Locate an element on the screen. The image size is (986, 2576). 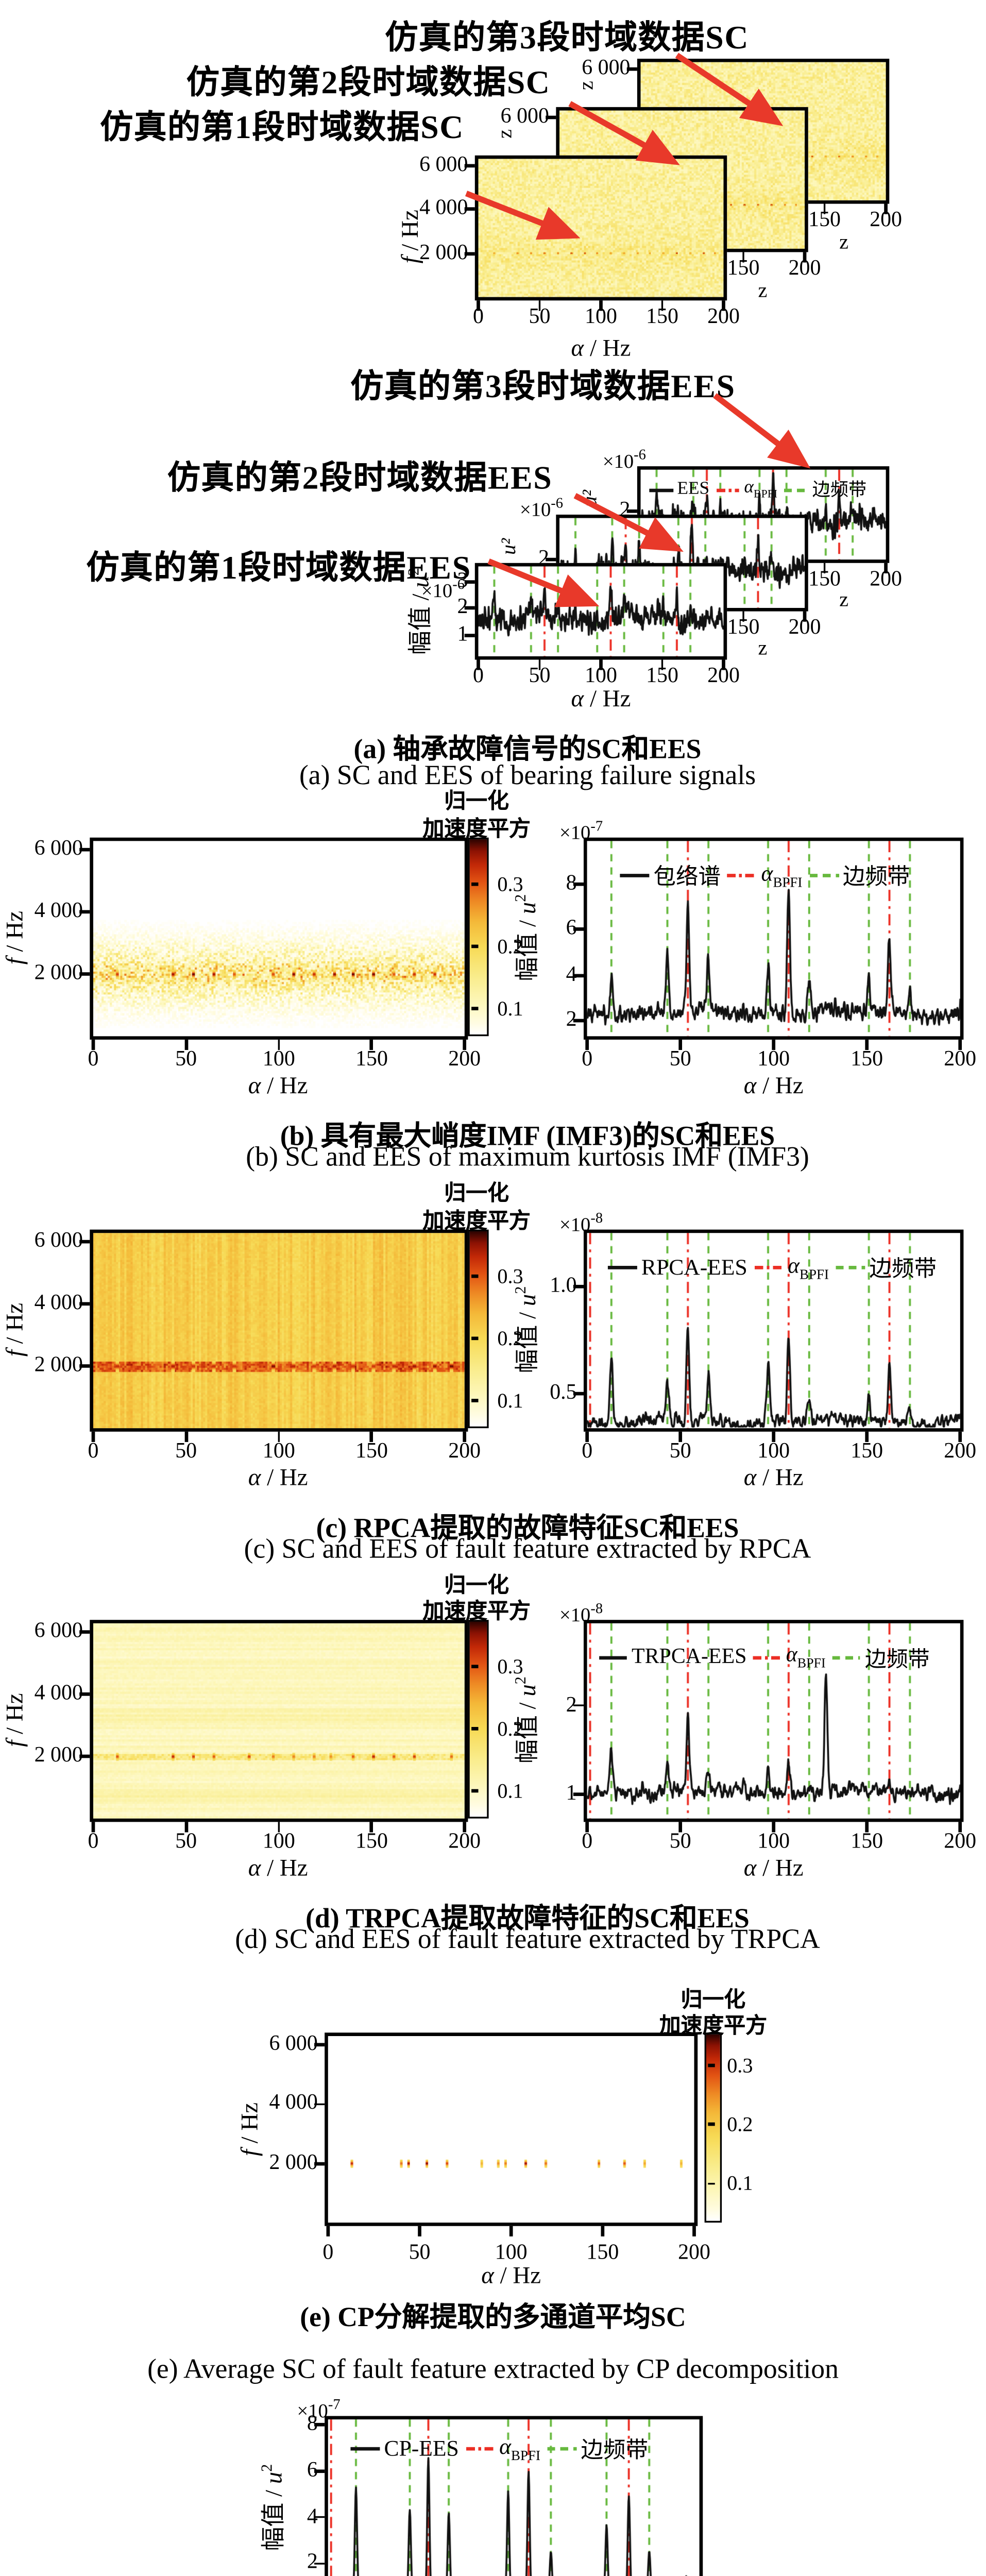
legend: RPCA-EES αBPFI 边频带 is located at coordinates (775, 1266).